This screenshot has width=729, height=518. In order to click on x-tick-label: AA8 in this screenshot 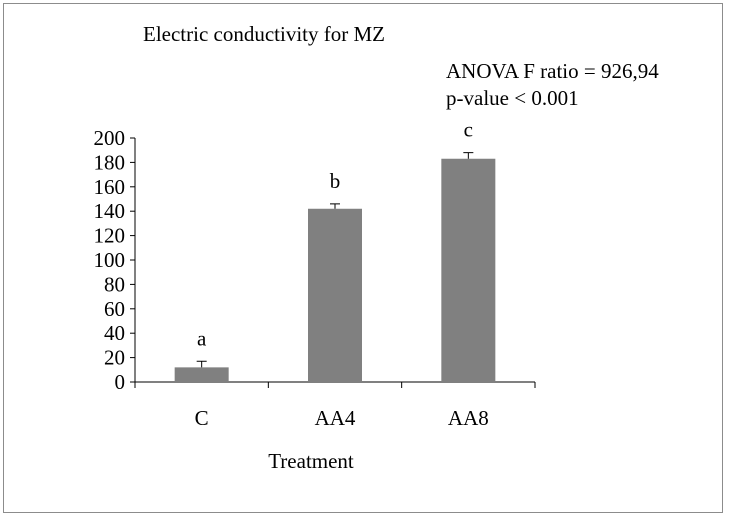, I will do `click(468, 418)`.